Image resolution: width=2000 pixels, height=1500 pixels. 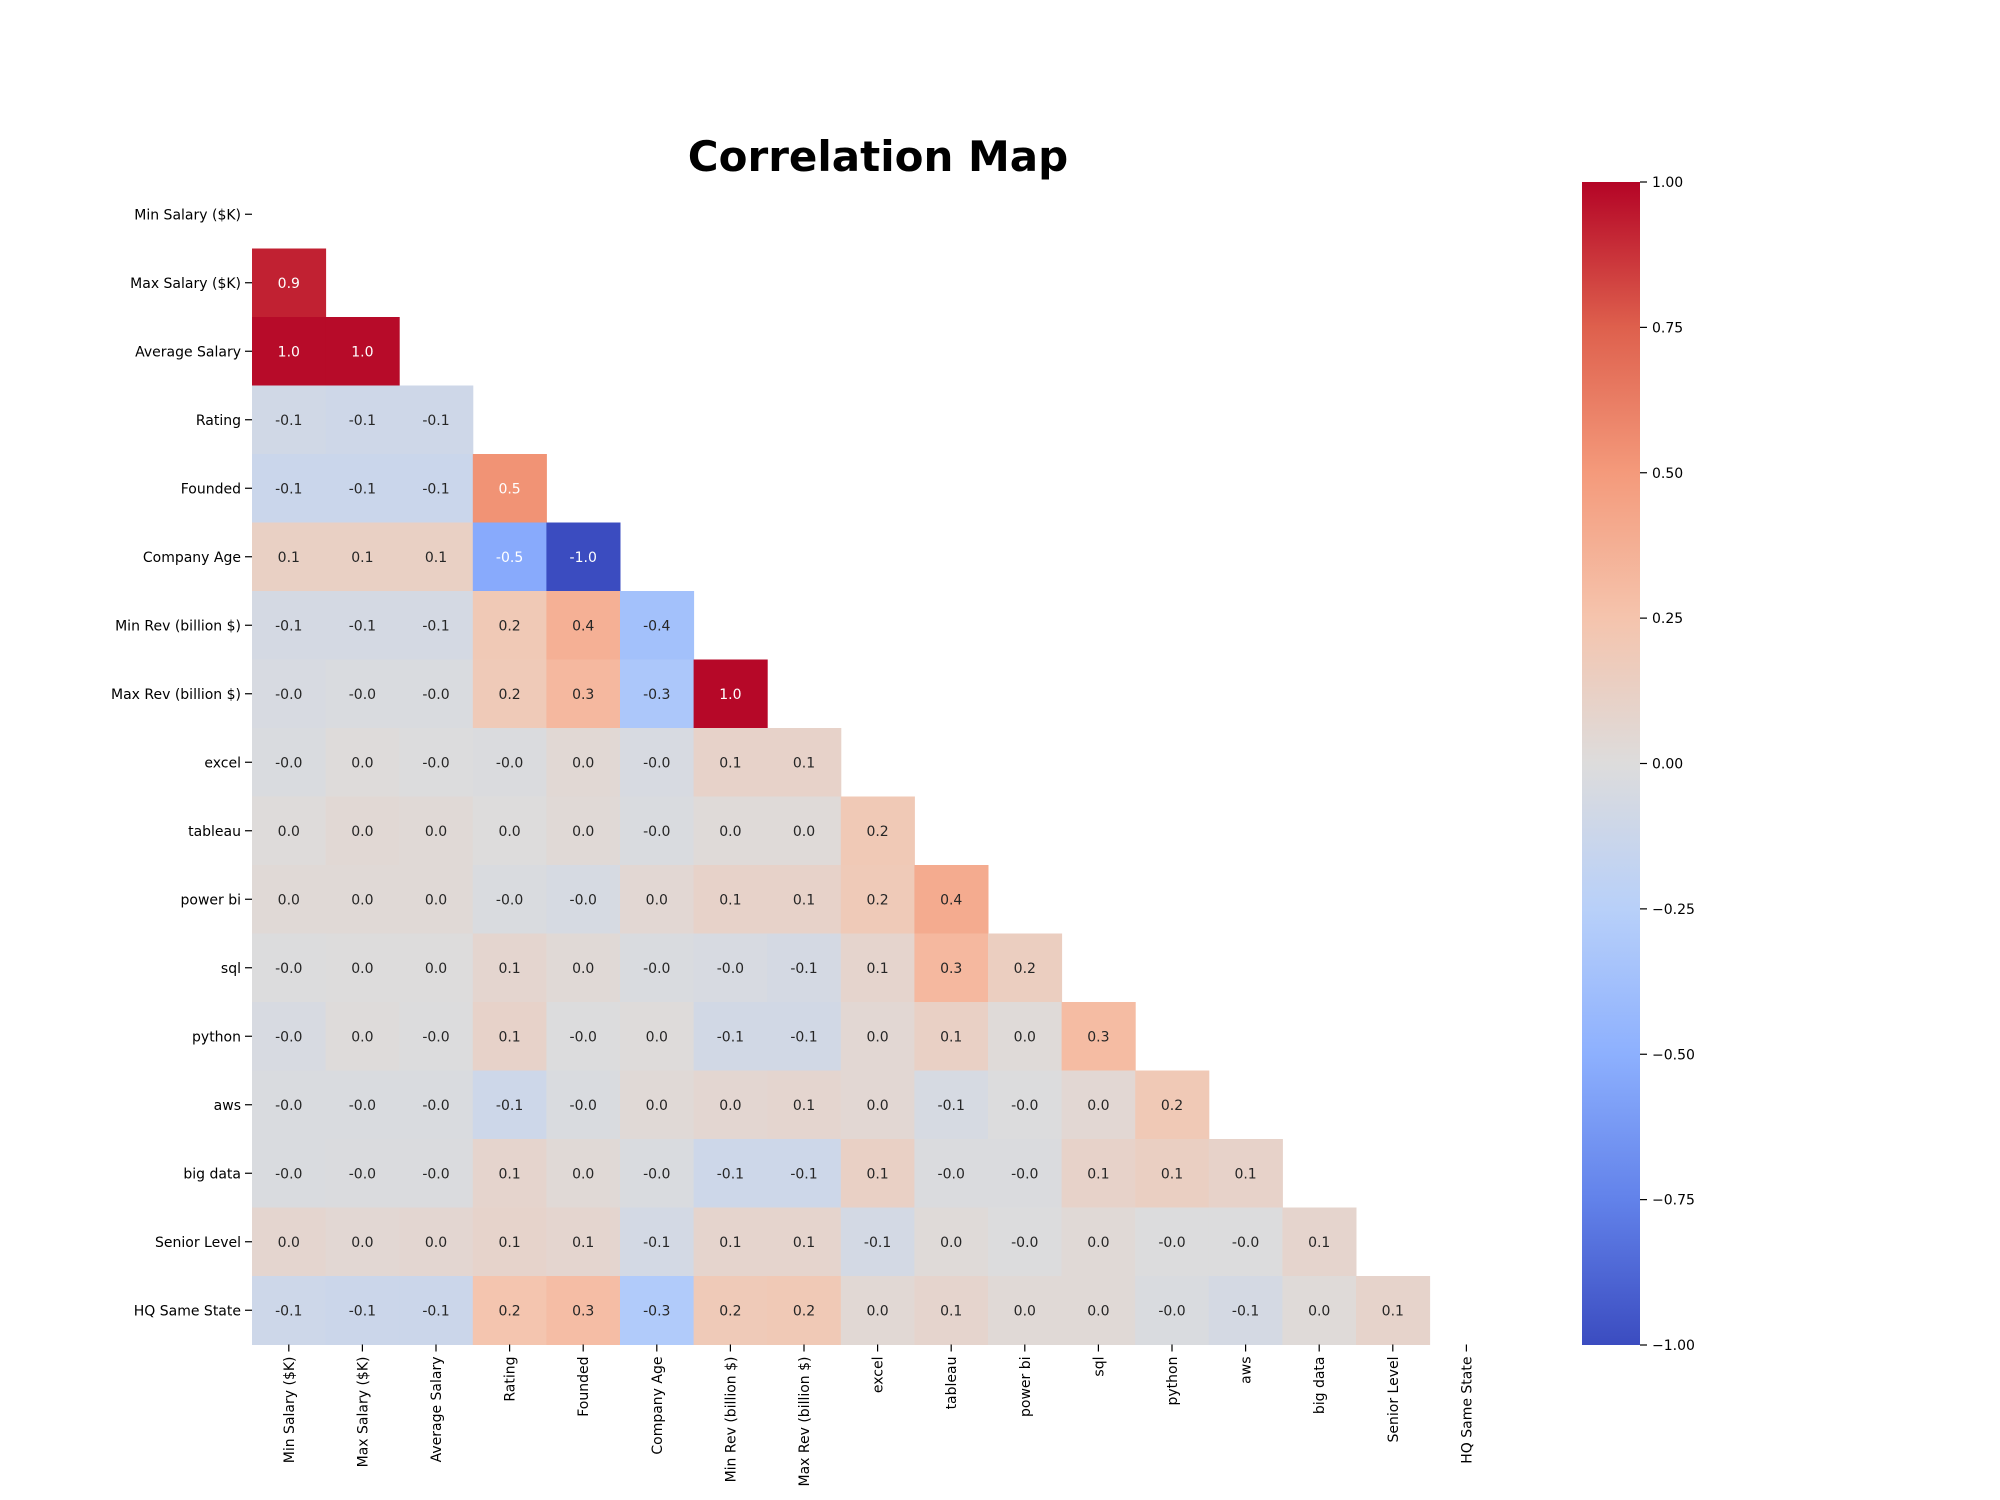 What do you see at coordinates (211, 900) in the screenshot?
I see `y-tick-label: power bi` at bounding box center [211, 900].